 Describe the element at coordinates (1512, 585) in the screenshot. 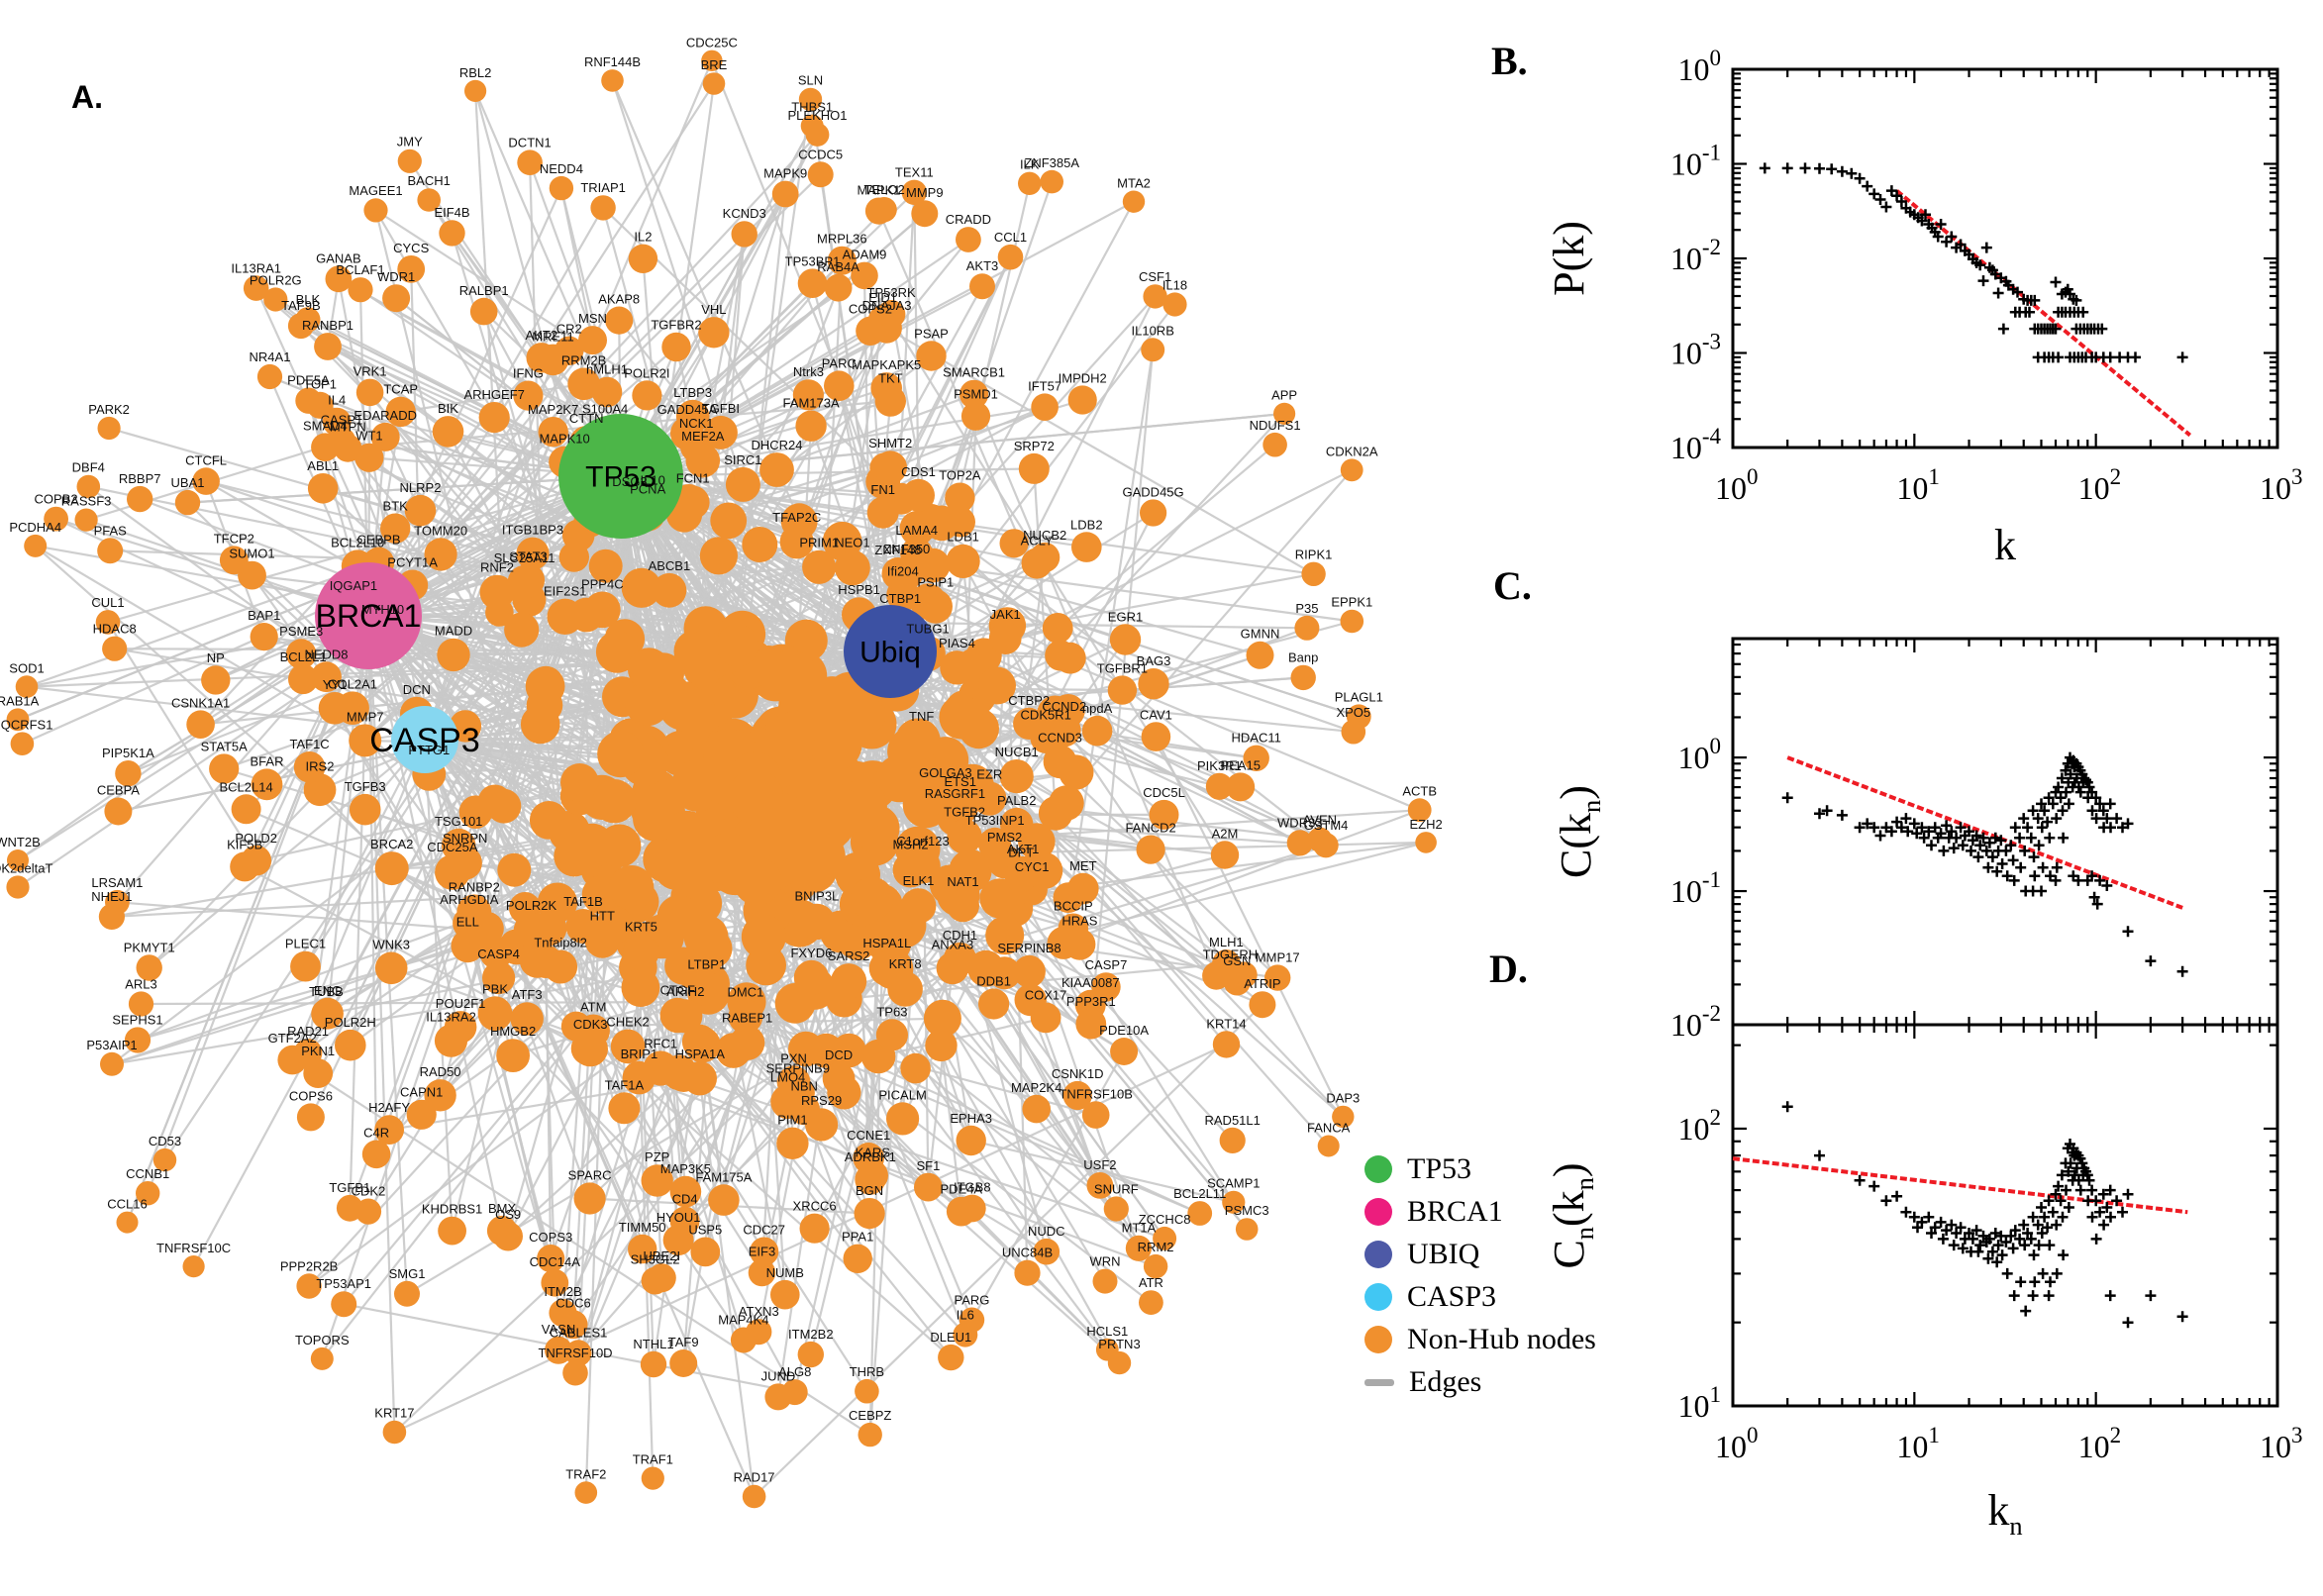

I see `panel-c-label: C.` at that location.